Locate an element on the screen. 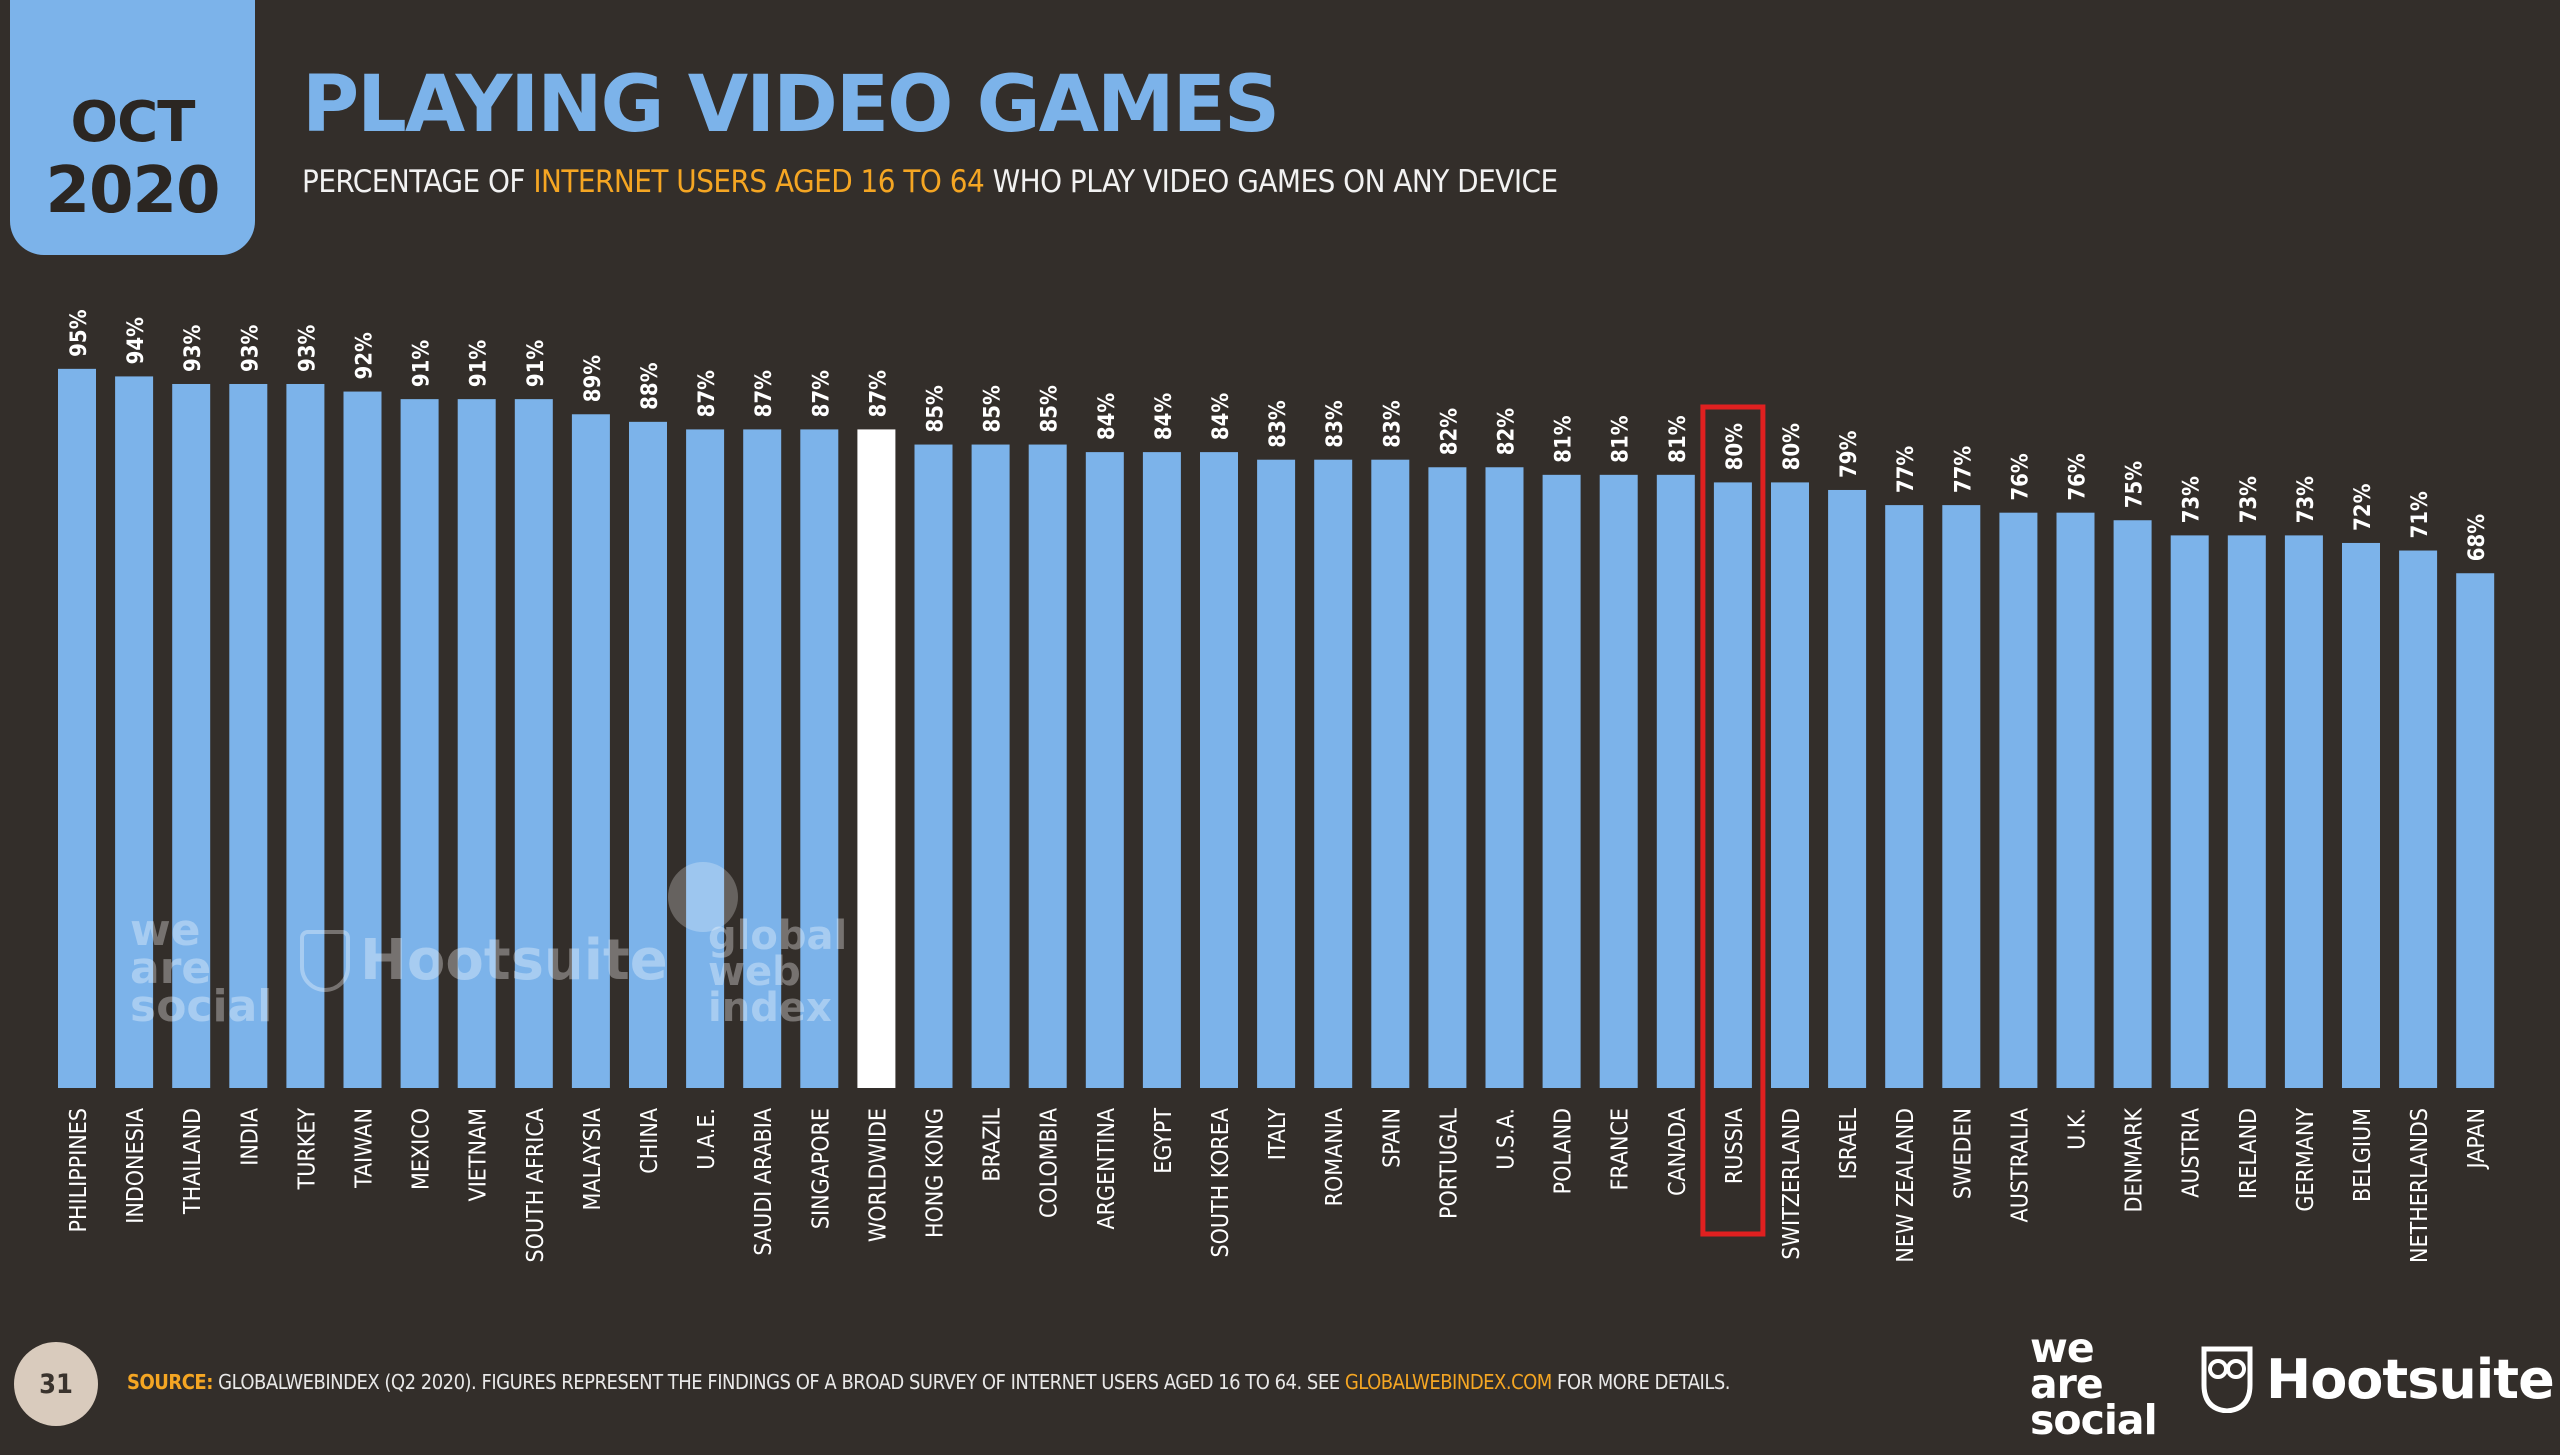 This screenshot has height=1455, width=2560. category-label: SOUTH KOREA is located at coordinates (1221, 1183).